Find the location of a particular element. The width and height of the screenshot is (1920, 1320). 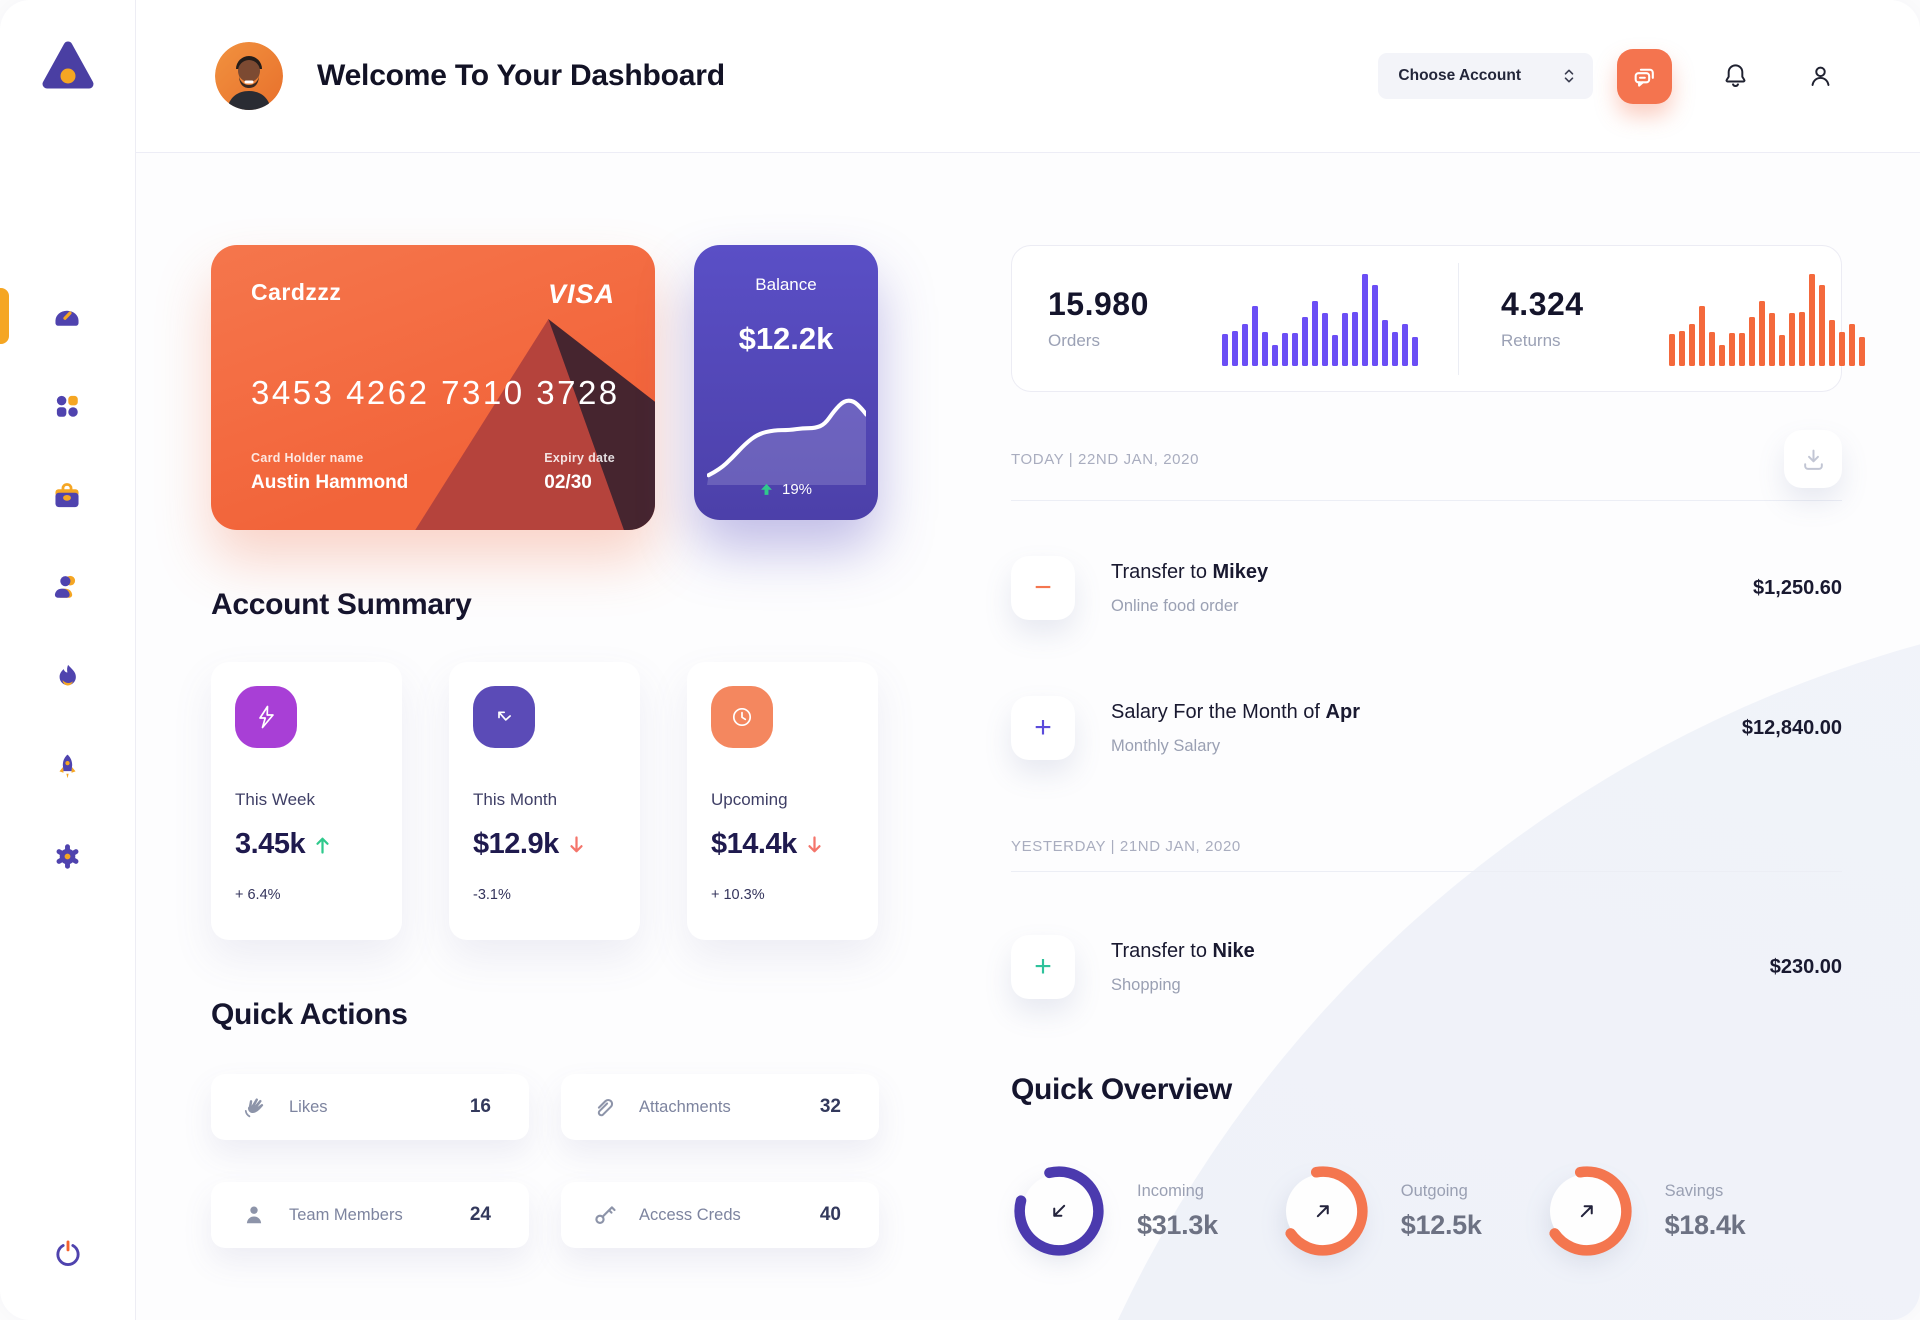

app-logo is located at coordinates (68, 69).